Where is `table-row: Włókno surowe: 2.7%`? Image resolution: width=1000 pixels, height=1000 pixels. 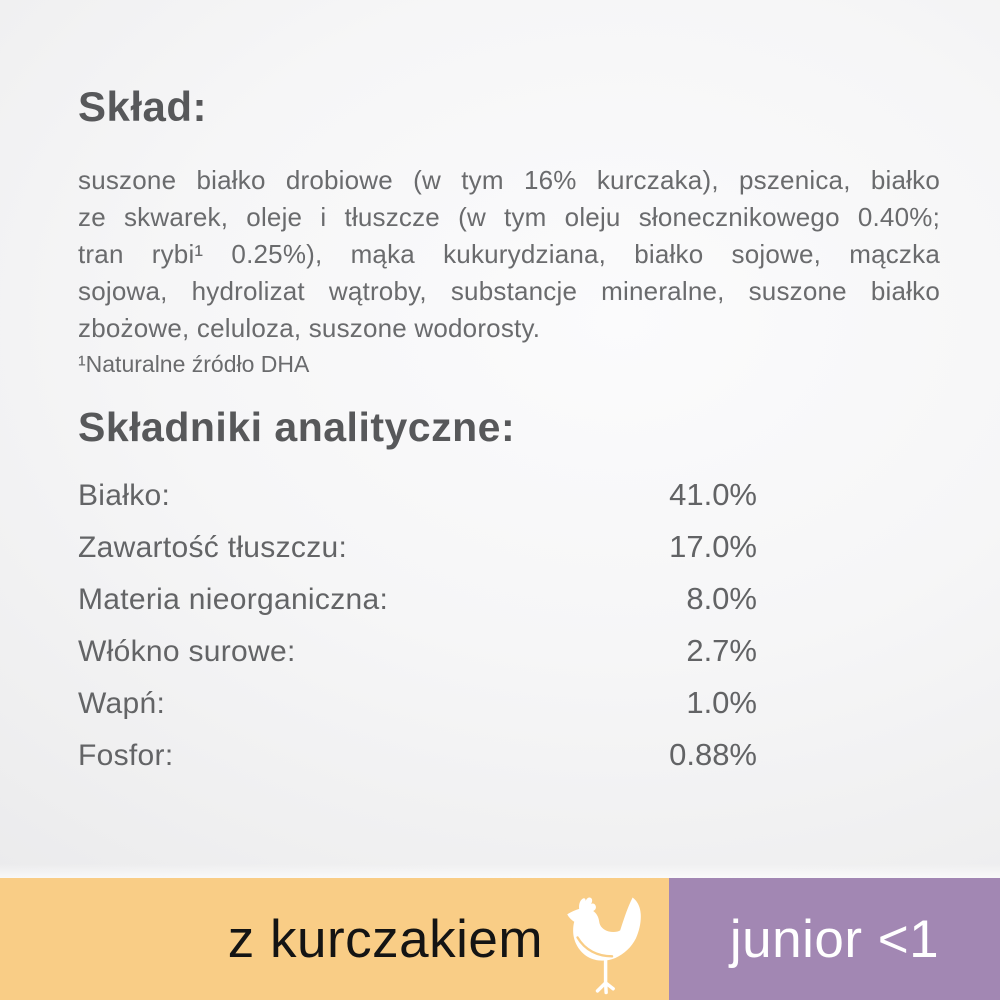 table-row: Włókno surowe: 2.7% is located at coordinates (417, 651).